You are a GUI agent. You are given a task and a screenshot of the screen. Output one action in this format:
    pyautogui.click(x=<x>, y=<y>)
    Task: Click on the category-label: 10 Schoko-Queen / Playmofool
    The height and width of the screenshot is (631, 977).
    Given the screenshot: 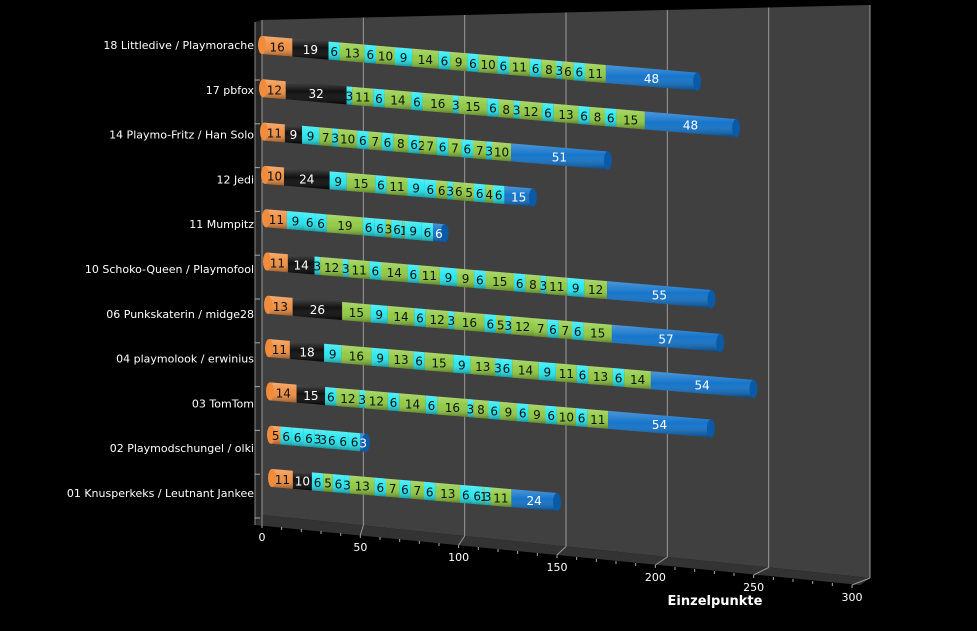 What is the action you would take?
    pyautogui.click(x=169, y=269)
    